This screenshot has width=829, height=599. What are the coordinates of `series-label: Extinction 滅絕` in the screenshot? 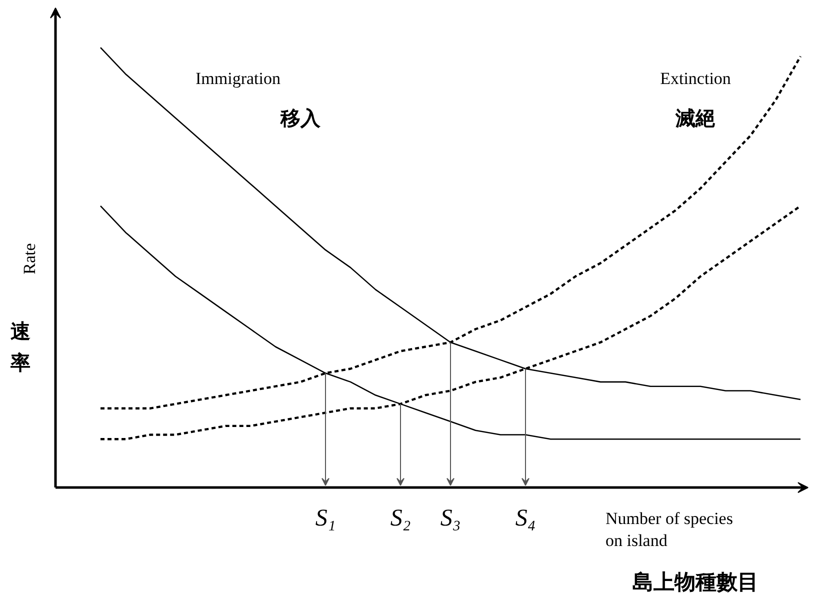 It's located at (696, 99).